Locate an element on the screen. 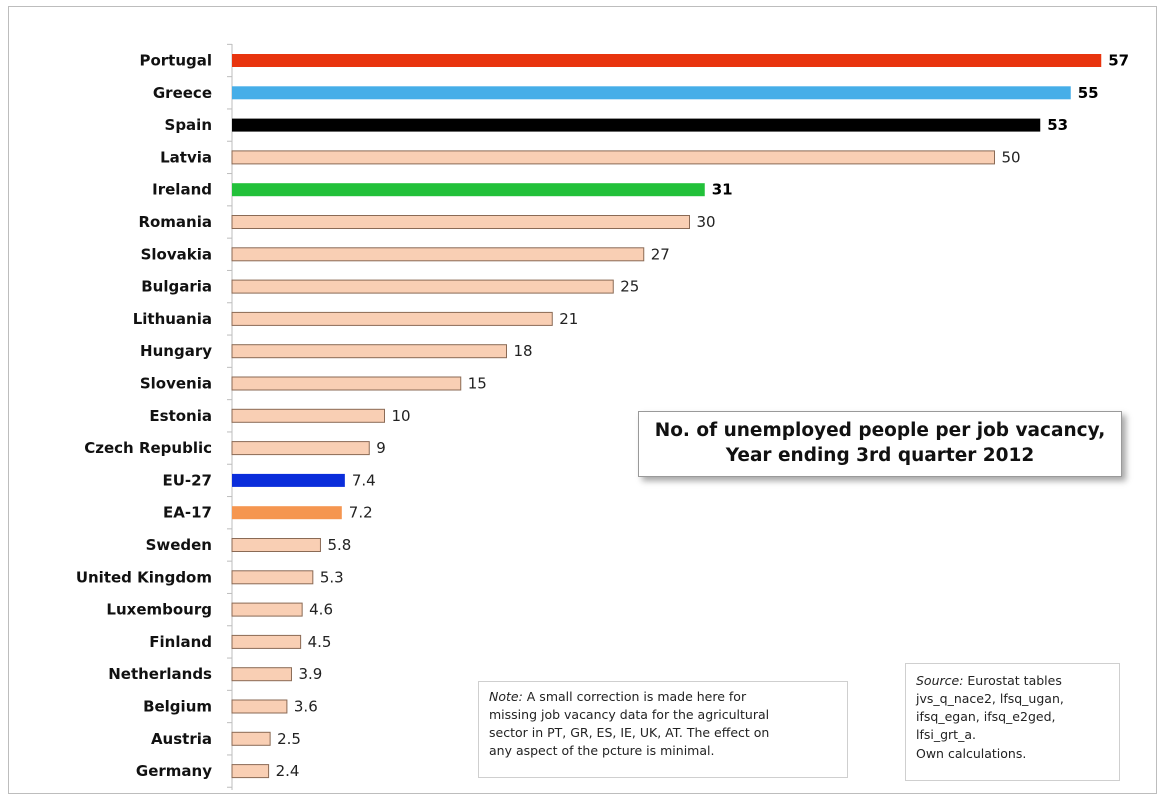 Image resolution: width=1159 pixels, height=796 pixels. category-label-ireland: Ireland is located at coordinates (182, 190).